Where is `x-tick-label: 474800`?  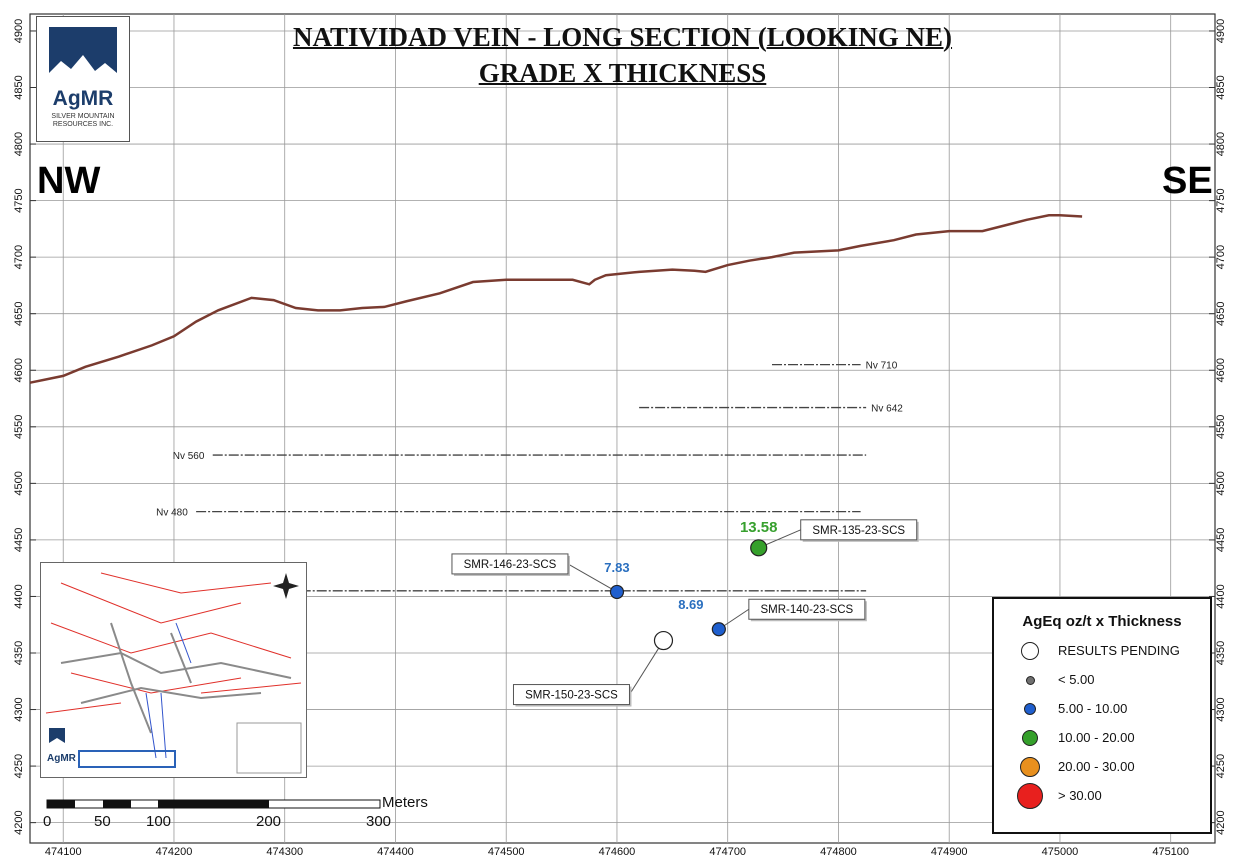 x-tick-label: 474800 is located at coordinates (838, 852).